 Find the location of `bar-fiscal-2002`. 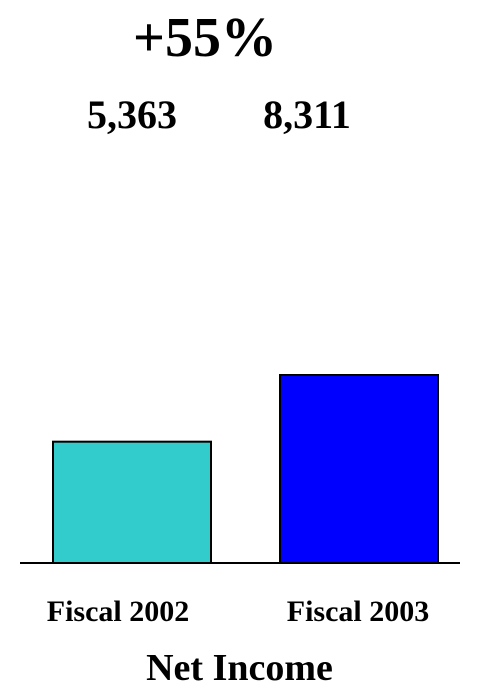

bar-fiscal-2002 is located at coordinates (132, 502).